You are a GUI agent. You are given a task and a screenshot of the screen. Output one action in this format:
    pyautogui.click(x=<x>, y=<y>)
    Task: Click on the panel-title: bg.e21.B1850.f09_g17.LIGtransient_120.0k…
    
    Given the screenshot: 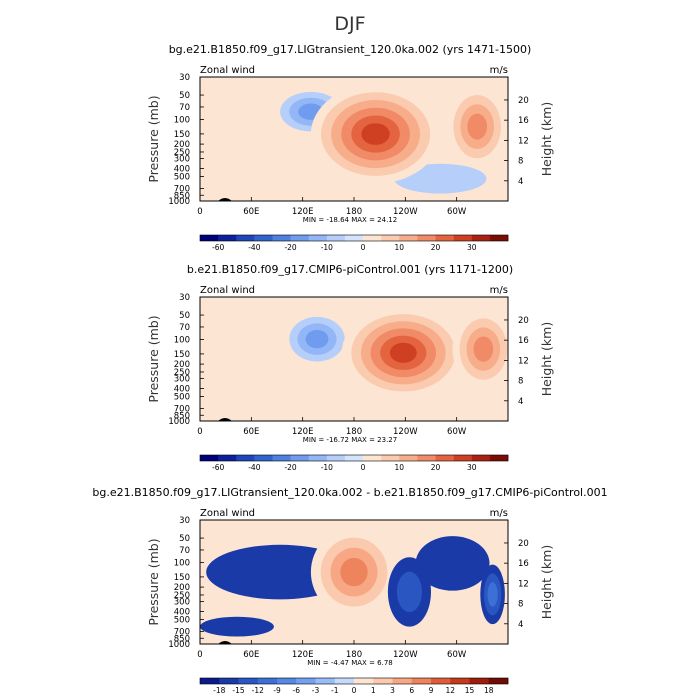 What is the action you would take?
    pyautogui.click(x=349, y=492)
    